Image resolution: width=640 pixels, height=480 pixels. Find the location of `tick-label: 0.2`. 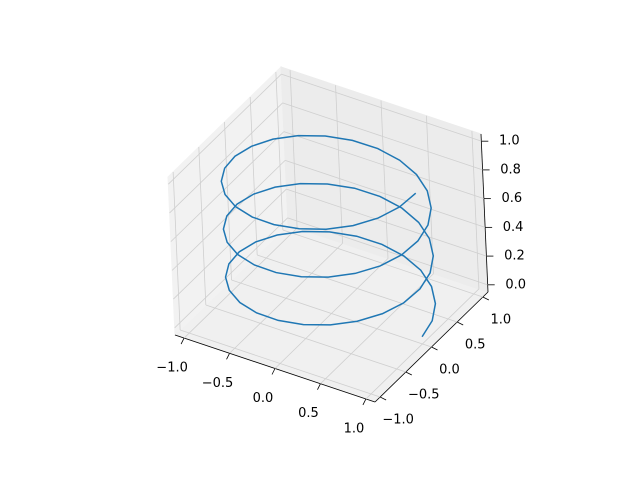

tick-label: 0.2 is located at coordinates (514, 256).